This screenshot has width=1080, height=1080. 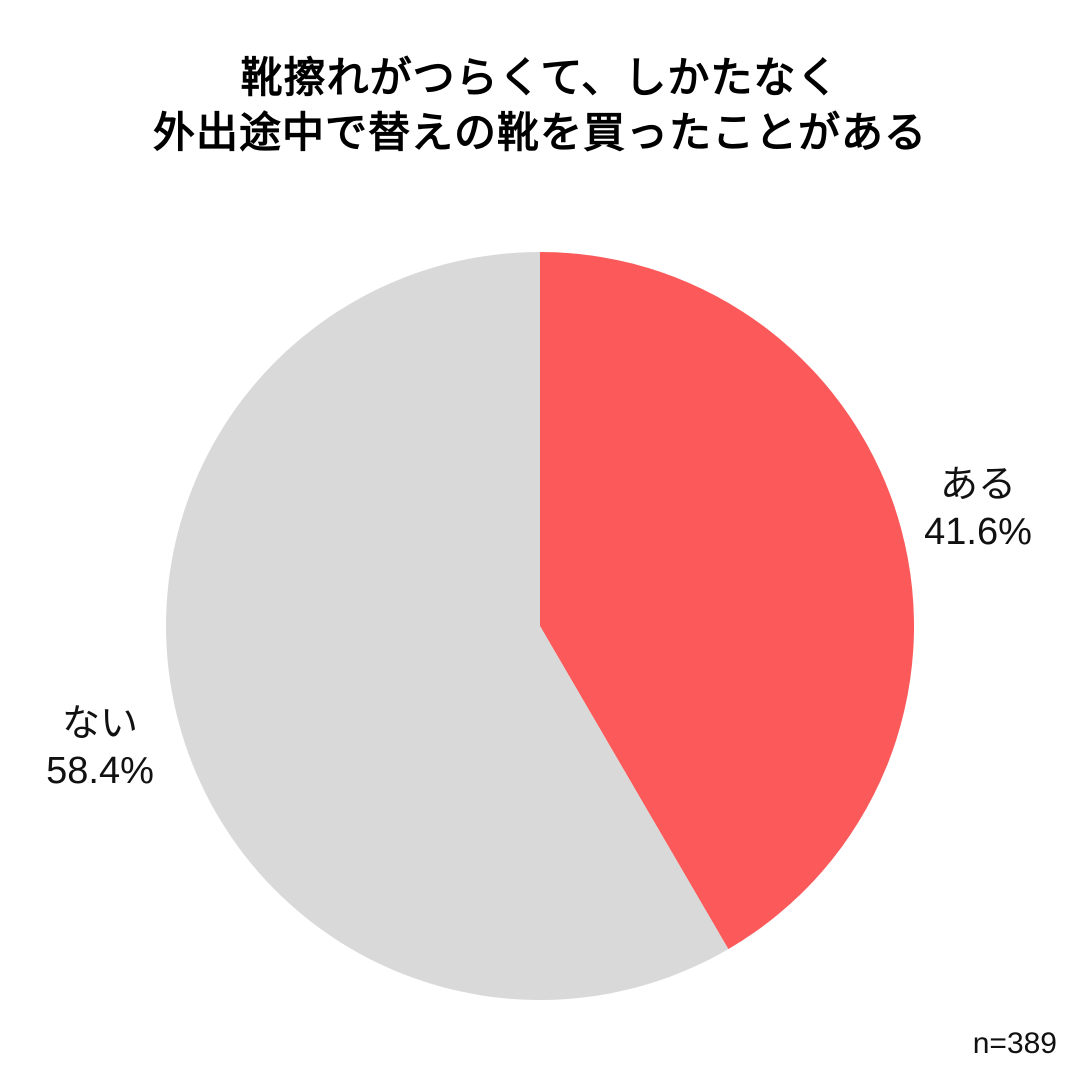 What do you see at coordinates (977, 485) in the screenshot?
I see `slice-label-aru-name: ある` at bounding box center [977, 485].